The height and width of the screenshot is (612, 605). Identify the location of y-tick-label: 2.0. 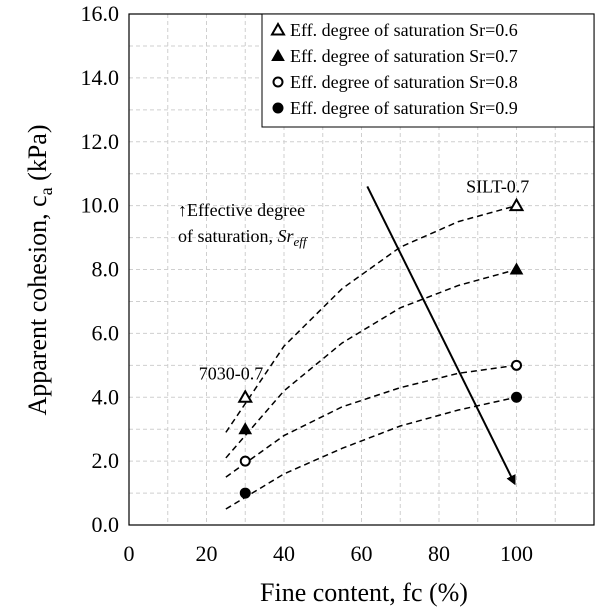
(106, 460).